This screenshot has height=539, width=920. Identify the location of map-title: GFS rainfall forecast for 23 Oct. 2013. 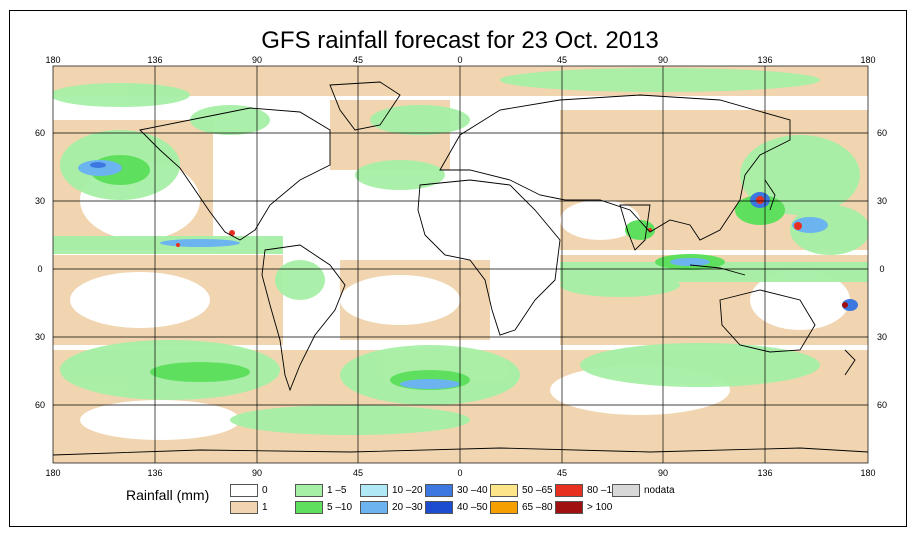
(460, 40).